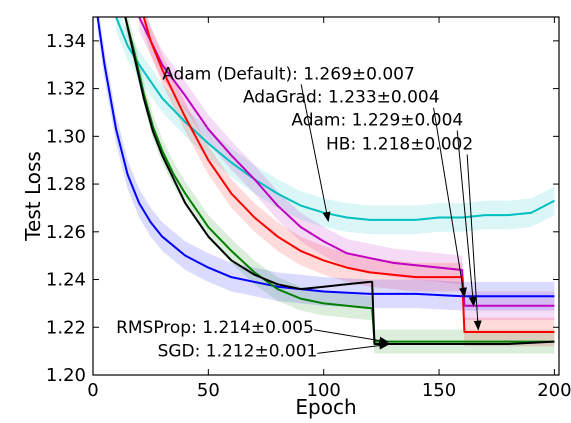  What do you see at coordinates (66, 327) in the screenshot?
I see `y-tick-label: 1.22` at bounding box center [66, 327].